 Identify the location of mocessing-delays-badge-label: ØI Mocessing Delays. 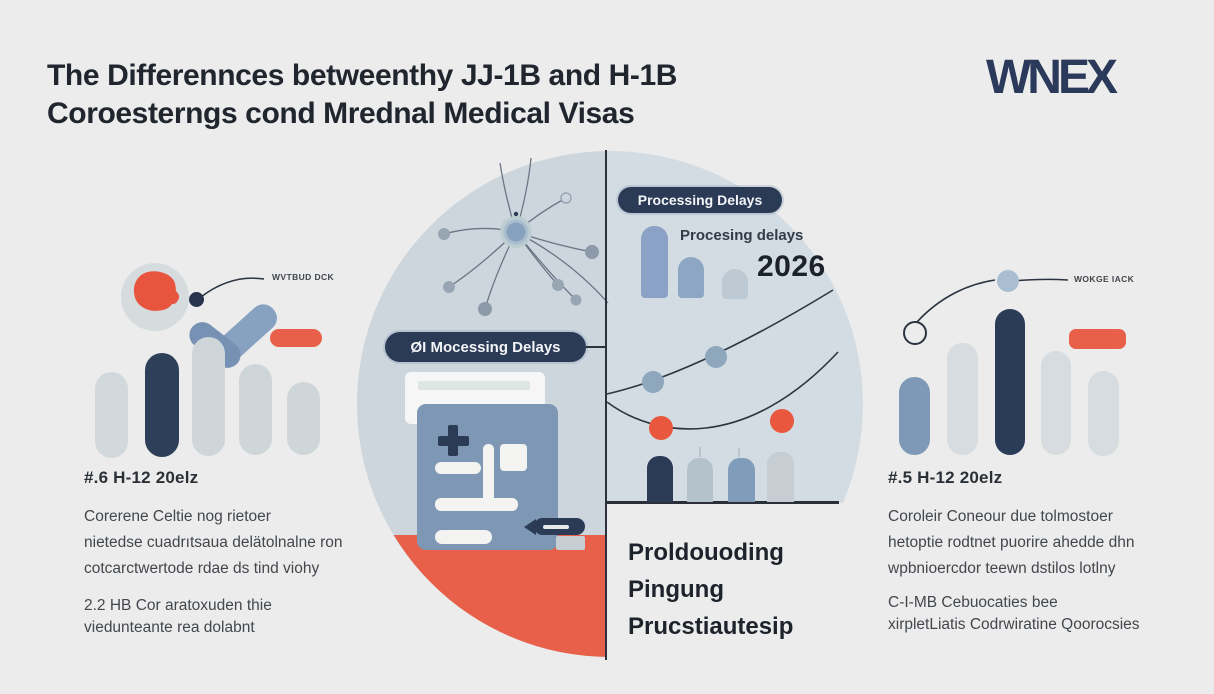
(485, 347).